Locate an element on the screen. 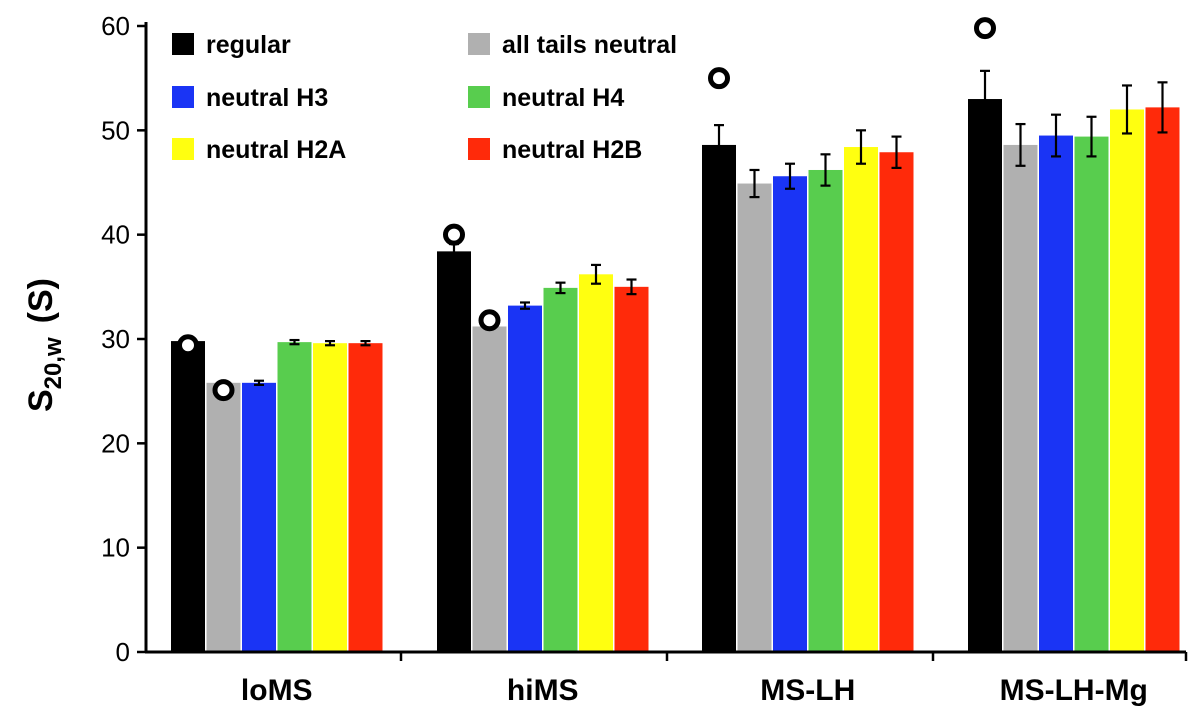 The height and width of the screenshot is (712, 1194). legend-item: neutral H3 is located at coordinates (250, 98).